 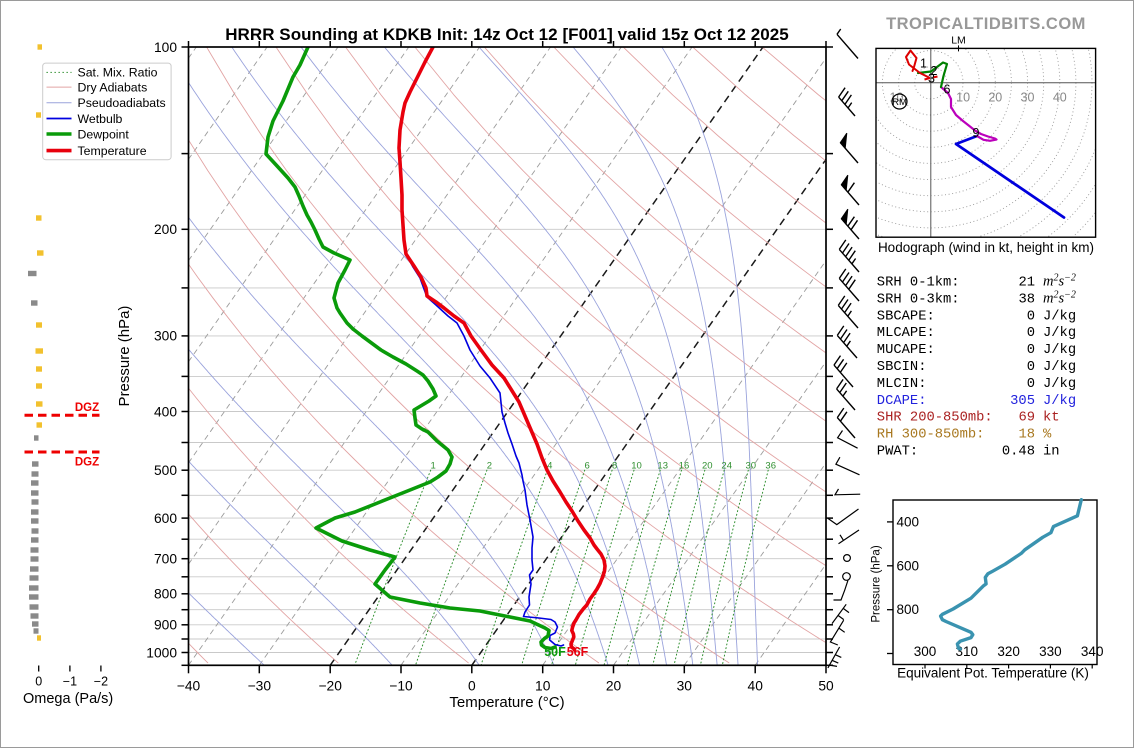 I want to click on svg-text: Wetbulb, so click(x=100, y=119).